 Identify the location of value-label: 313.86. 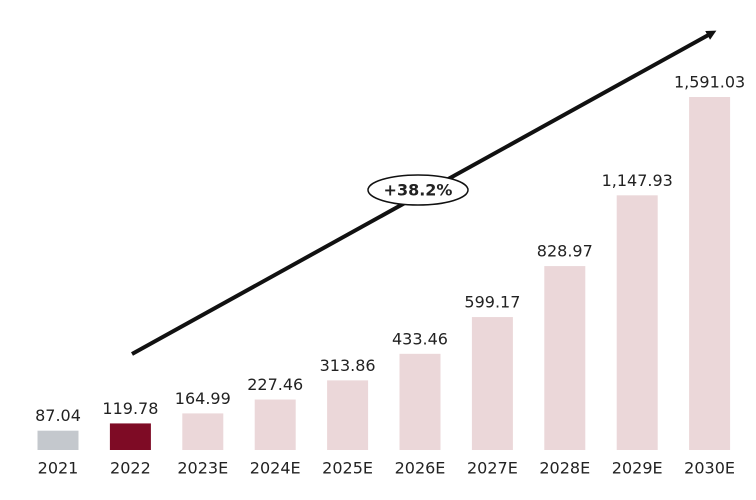
(348, 365).